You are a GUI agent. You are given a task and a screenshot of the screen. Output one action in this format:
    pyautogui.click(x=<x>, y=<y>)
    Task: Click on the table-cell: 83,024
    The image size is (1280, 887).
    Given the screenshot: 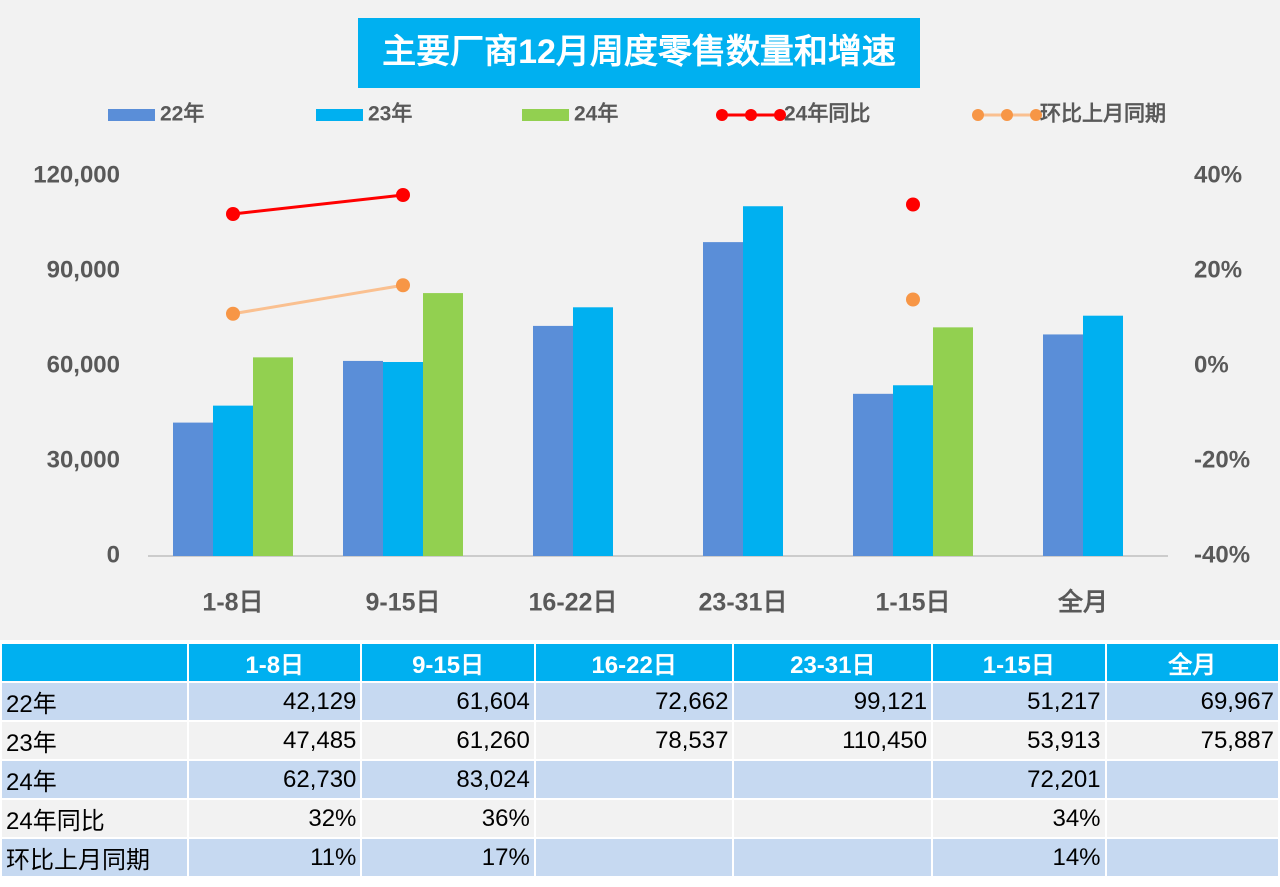 What is the action you would take?
    pyautogui.click(x=448, y=779)
    